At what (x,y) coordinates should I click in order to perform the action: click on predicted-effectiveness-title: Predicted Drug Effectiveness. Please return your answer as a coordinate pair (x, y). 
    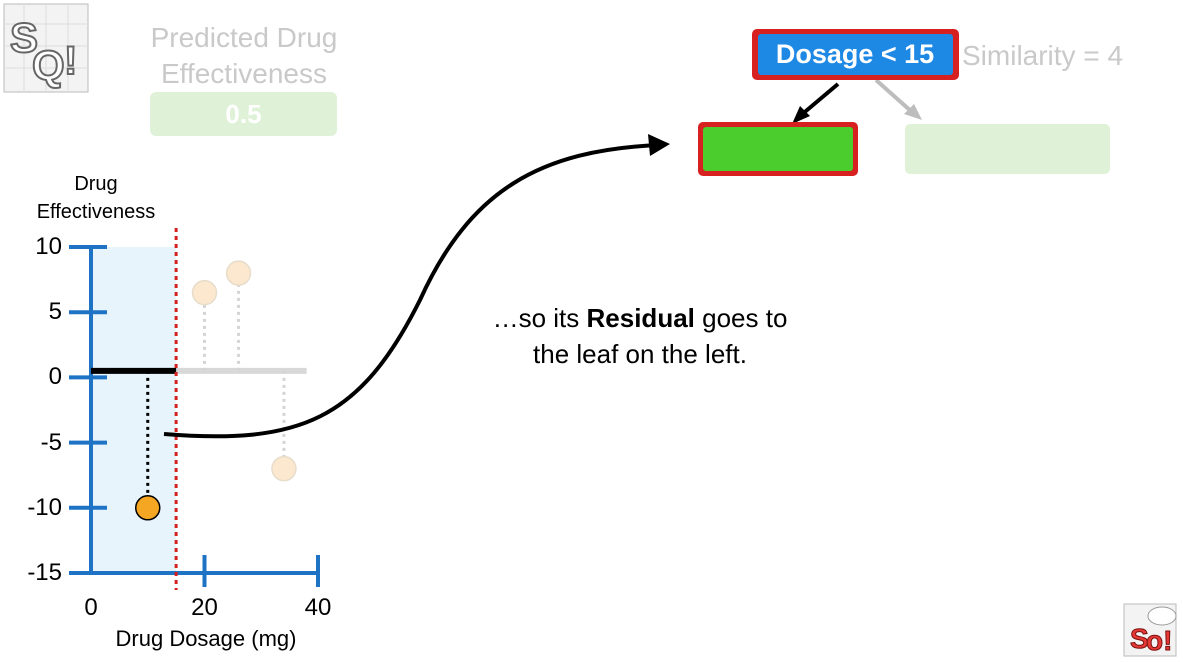
    Looking at the image, I should click on (244, 56).